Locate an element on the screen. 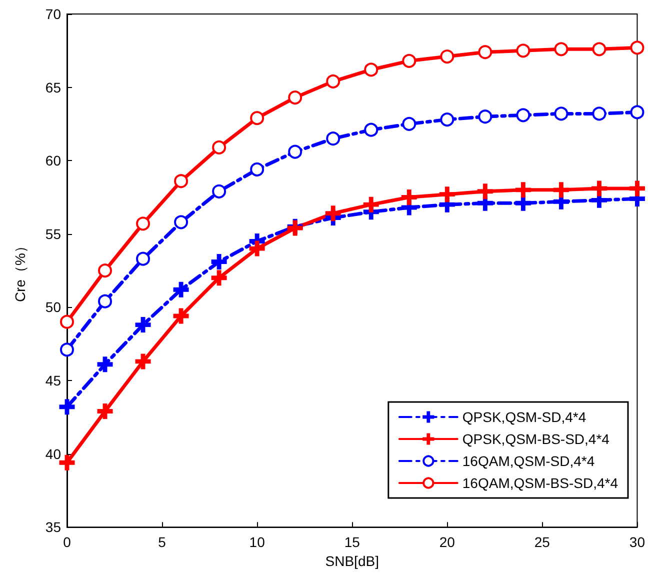 The image size is (648, 573). x-tick-label: 5 is located at coordinates (162, 542).